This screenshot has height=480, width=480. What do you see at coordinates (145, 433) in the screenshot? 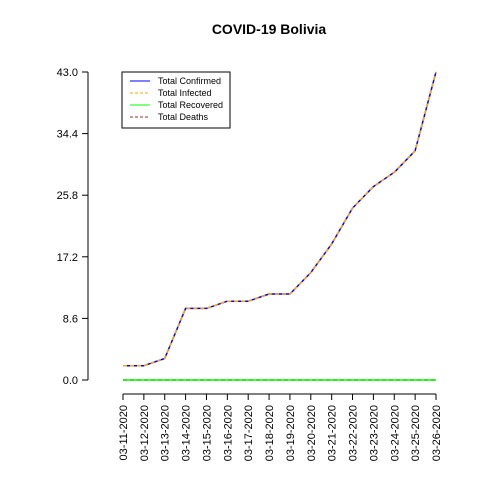
I see `x-tick-label: 03-12-2020` at bounding box center [145, 433].